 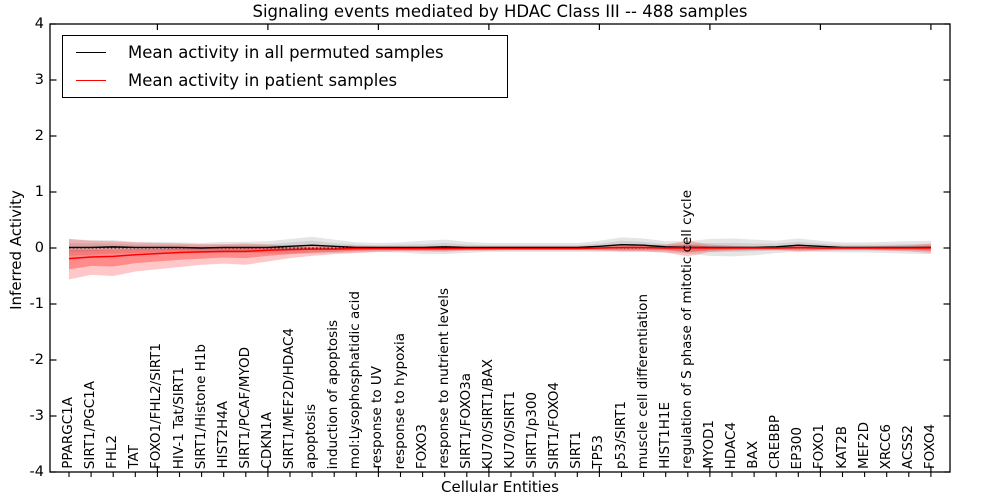 I want to click on y-tick-label: -3, so click(x=36, y=416).